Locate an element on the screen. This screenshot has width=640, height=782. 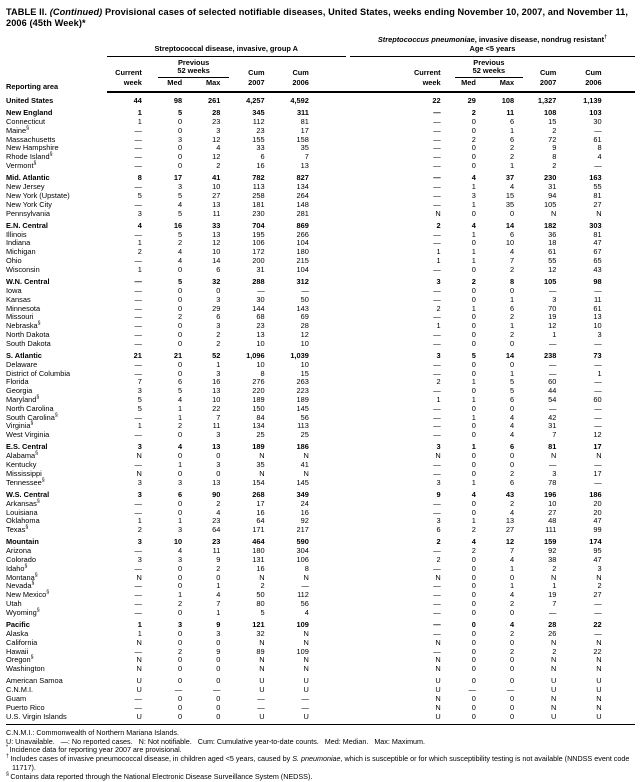
col-max-g1: Max is located at coordinates (206, 85).